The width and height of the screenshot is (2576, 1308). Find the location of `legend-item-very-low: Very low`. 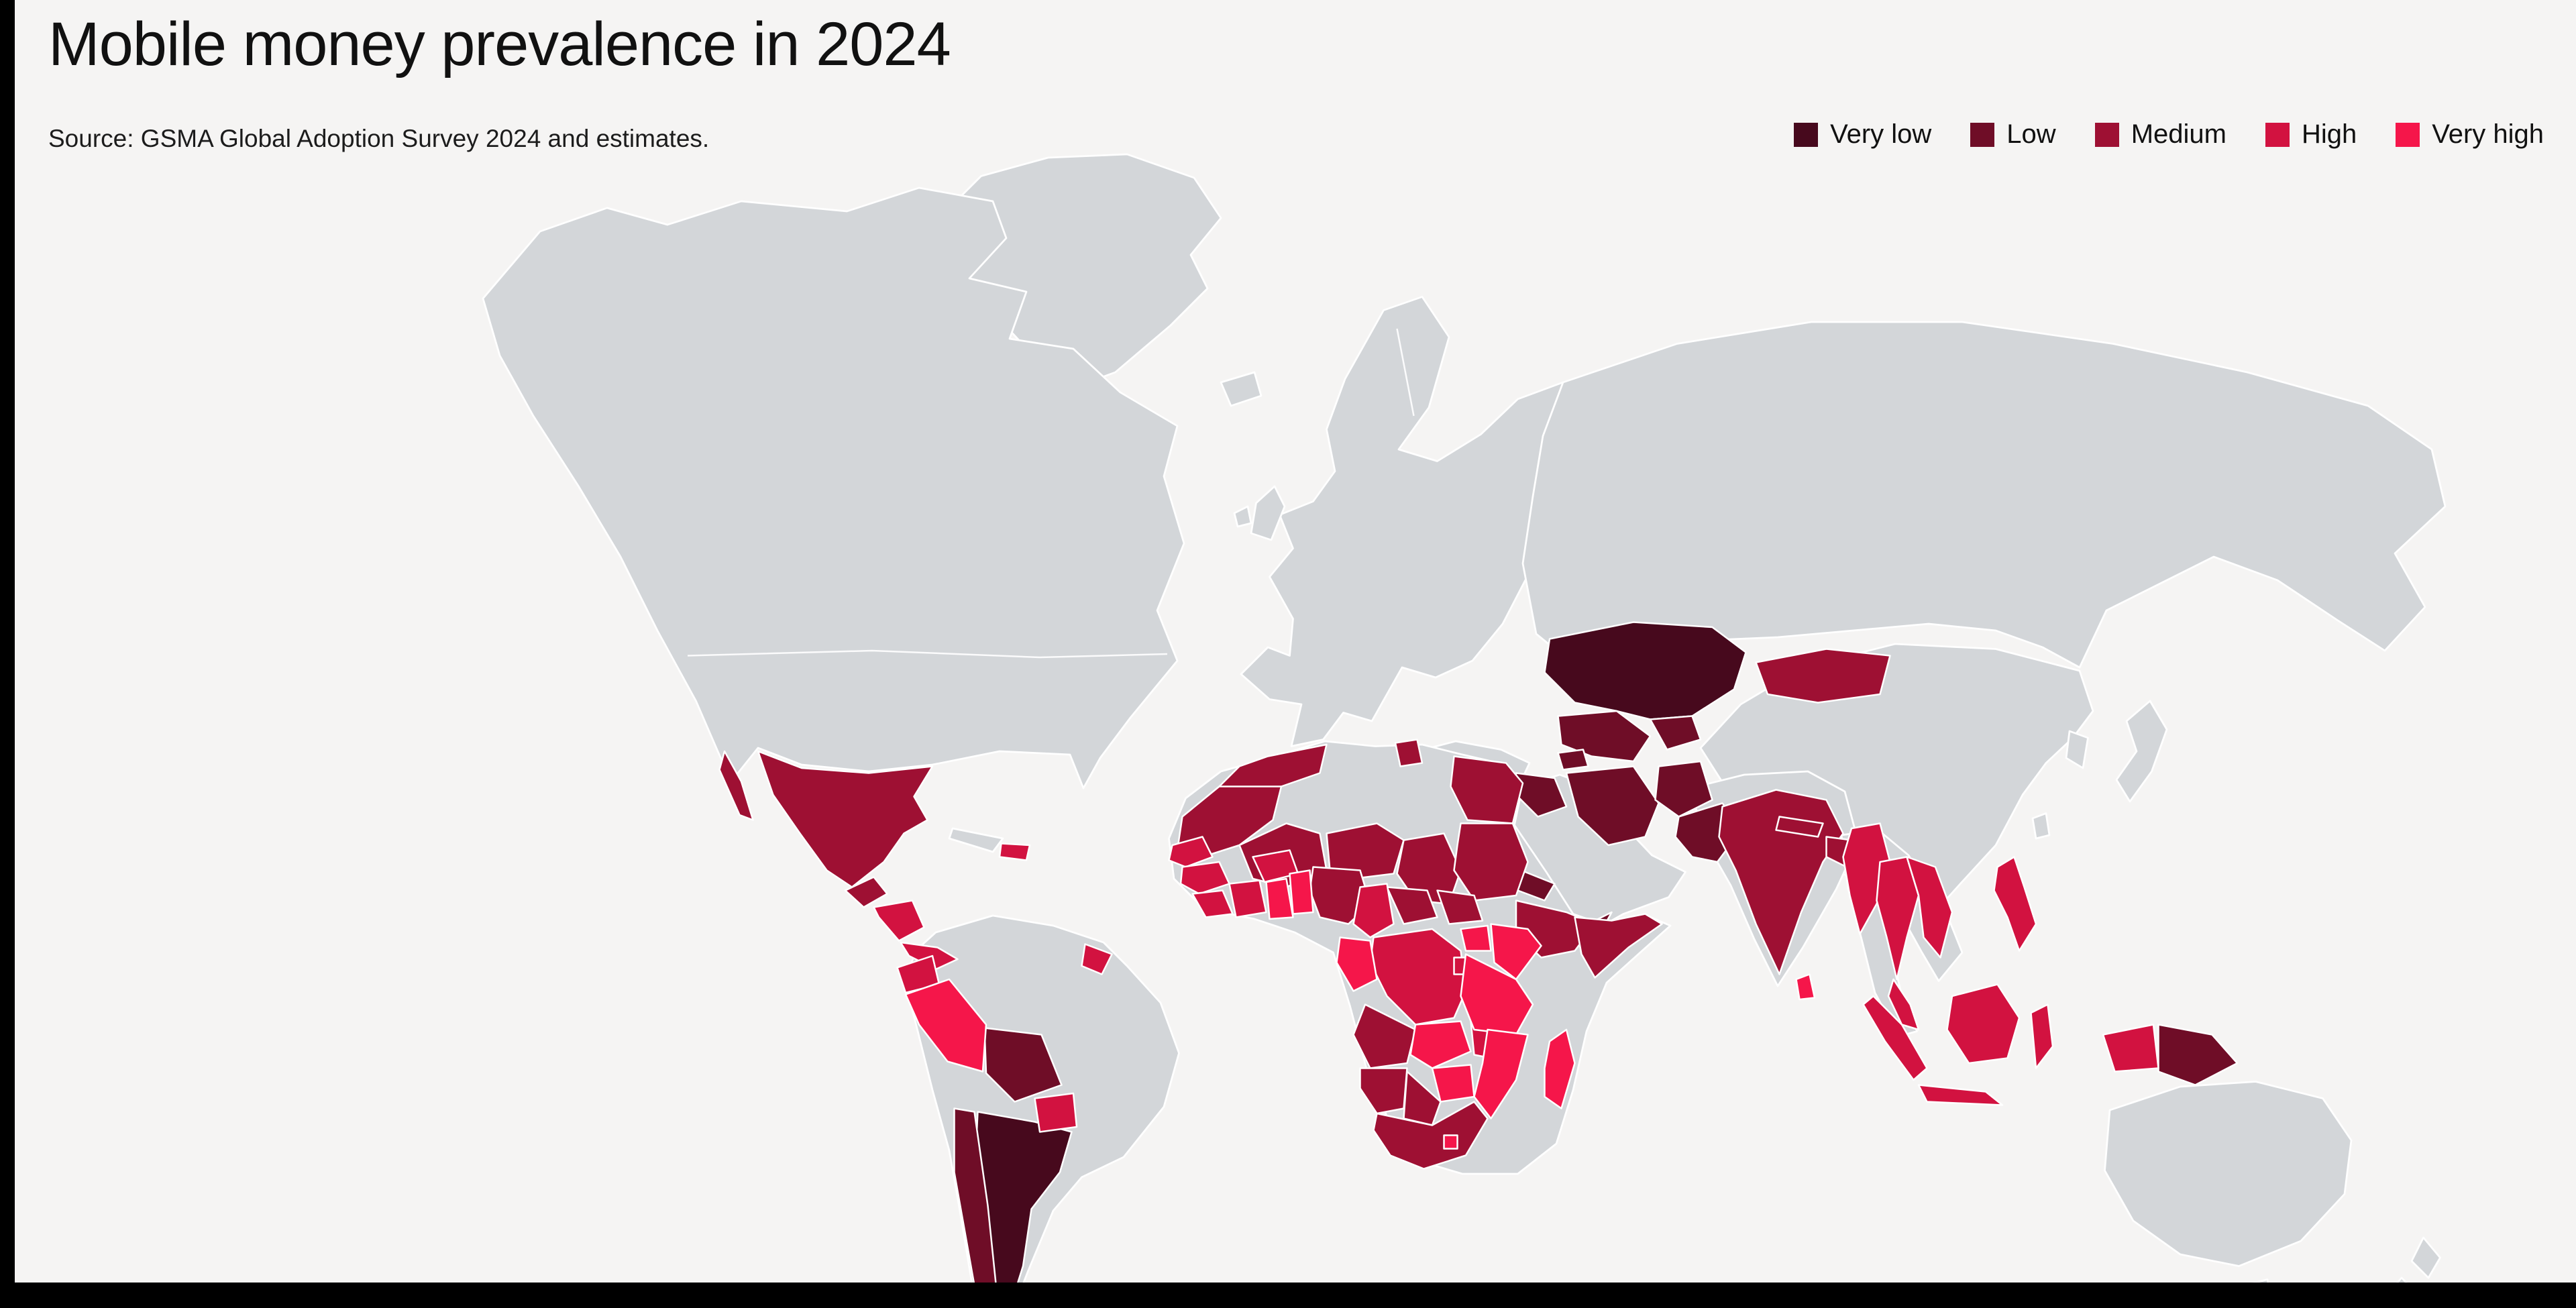

legend-item-very-low: Very low is located at coordinates (1862, 134).